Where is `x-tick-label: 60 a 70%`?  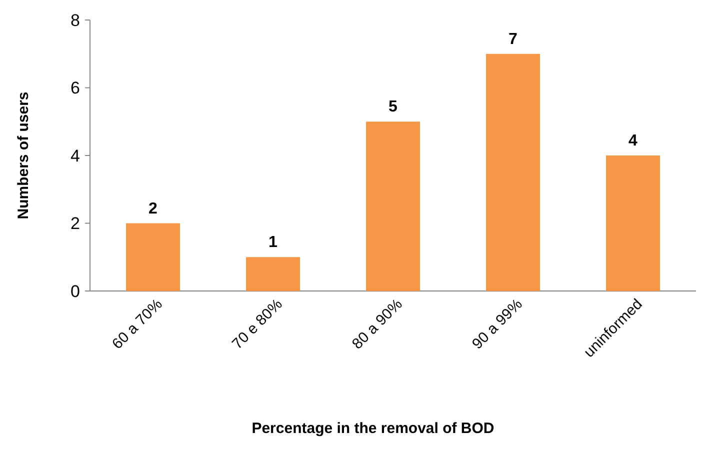
x-tick-label: 60 a 70% is located at coordinates (137, 324).